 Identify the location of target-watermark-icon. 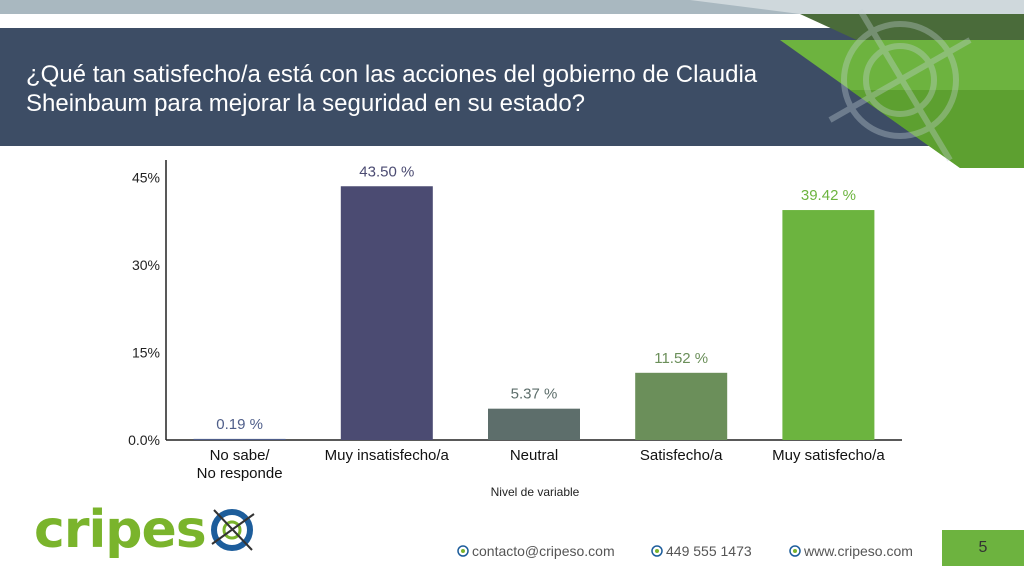
(900, 85).